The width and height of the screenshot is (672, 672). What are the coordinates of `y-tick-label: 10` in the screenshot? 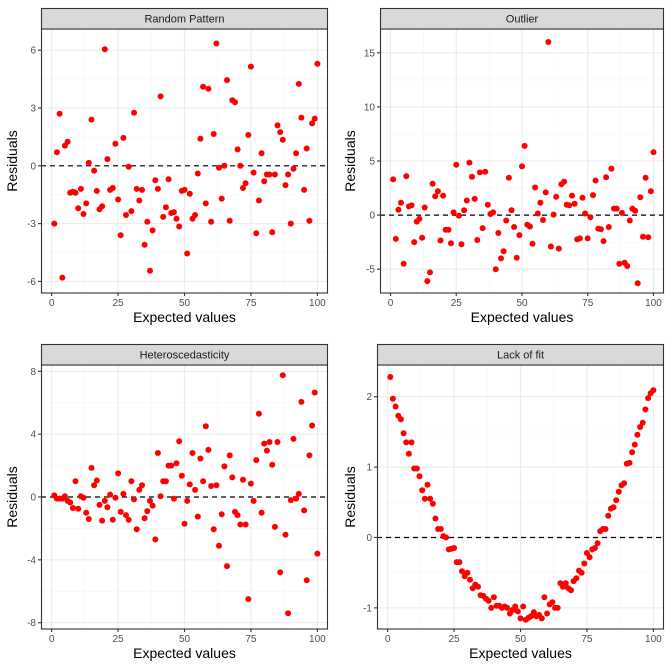 It's located at (370, 107).